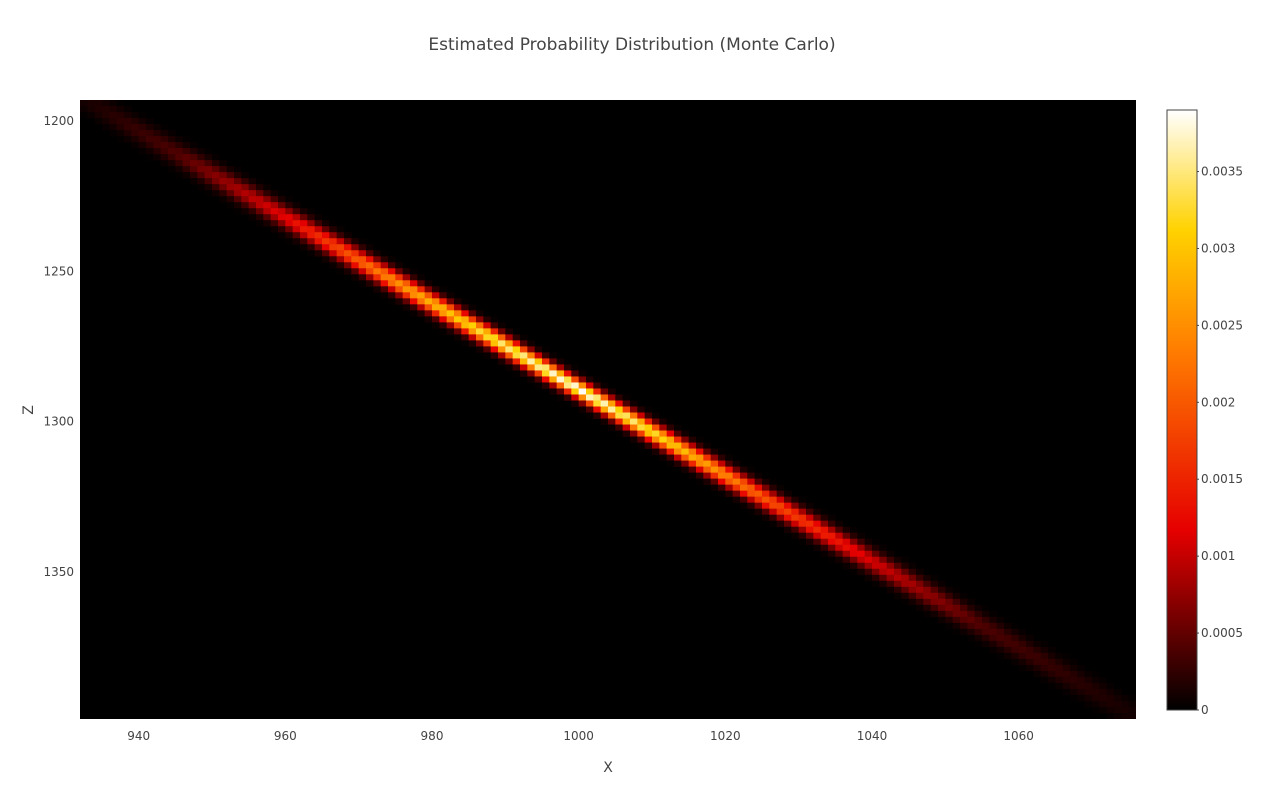 Image resolution: width=1264 pixels, height=800 pixels. What do you see at coordinates (1222, 479) in the screenshot?
I see `colorbar-tick-label: 0.0015` at bounding box center [1222, 479].